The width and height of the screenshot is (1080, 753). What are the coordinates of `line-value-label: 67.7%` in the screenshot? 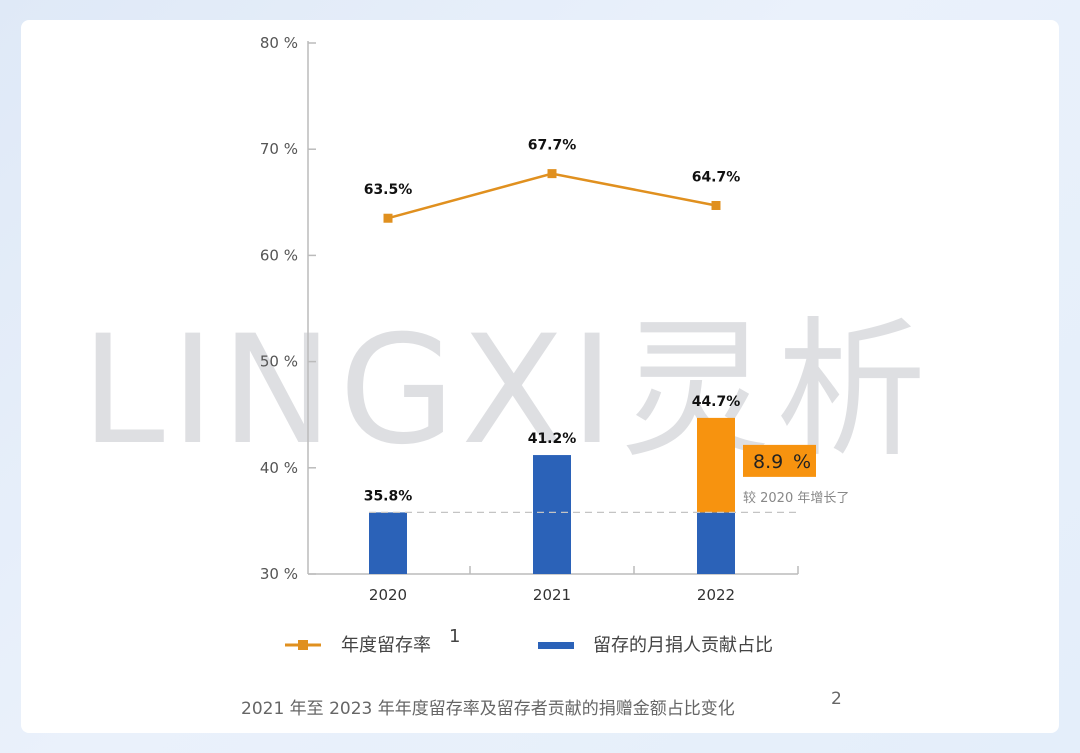 It's located at (552, 146).